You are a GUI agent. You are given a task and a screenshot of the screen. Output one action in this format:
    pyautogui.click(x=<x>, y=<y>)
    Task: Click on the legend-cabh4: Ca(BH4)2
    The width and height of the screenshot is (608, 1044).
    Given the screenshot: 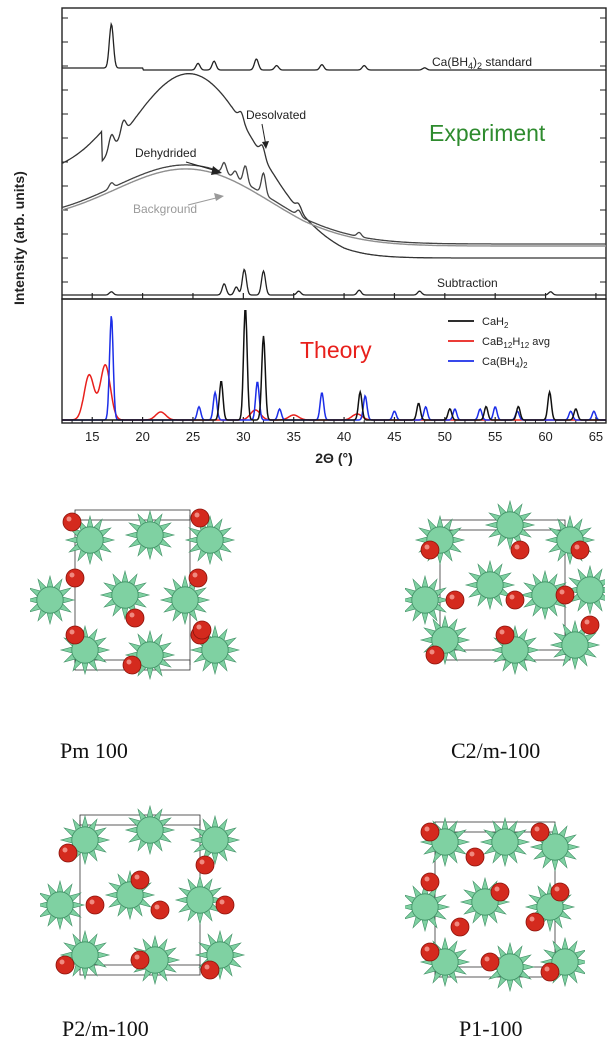 What is the action you would take?
    pyautogui.click(x=505, y=363)
    